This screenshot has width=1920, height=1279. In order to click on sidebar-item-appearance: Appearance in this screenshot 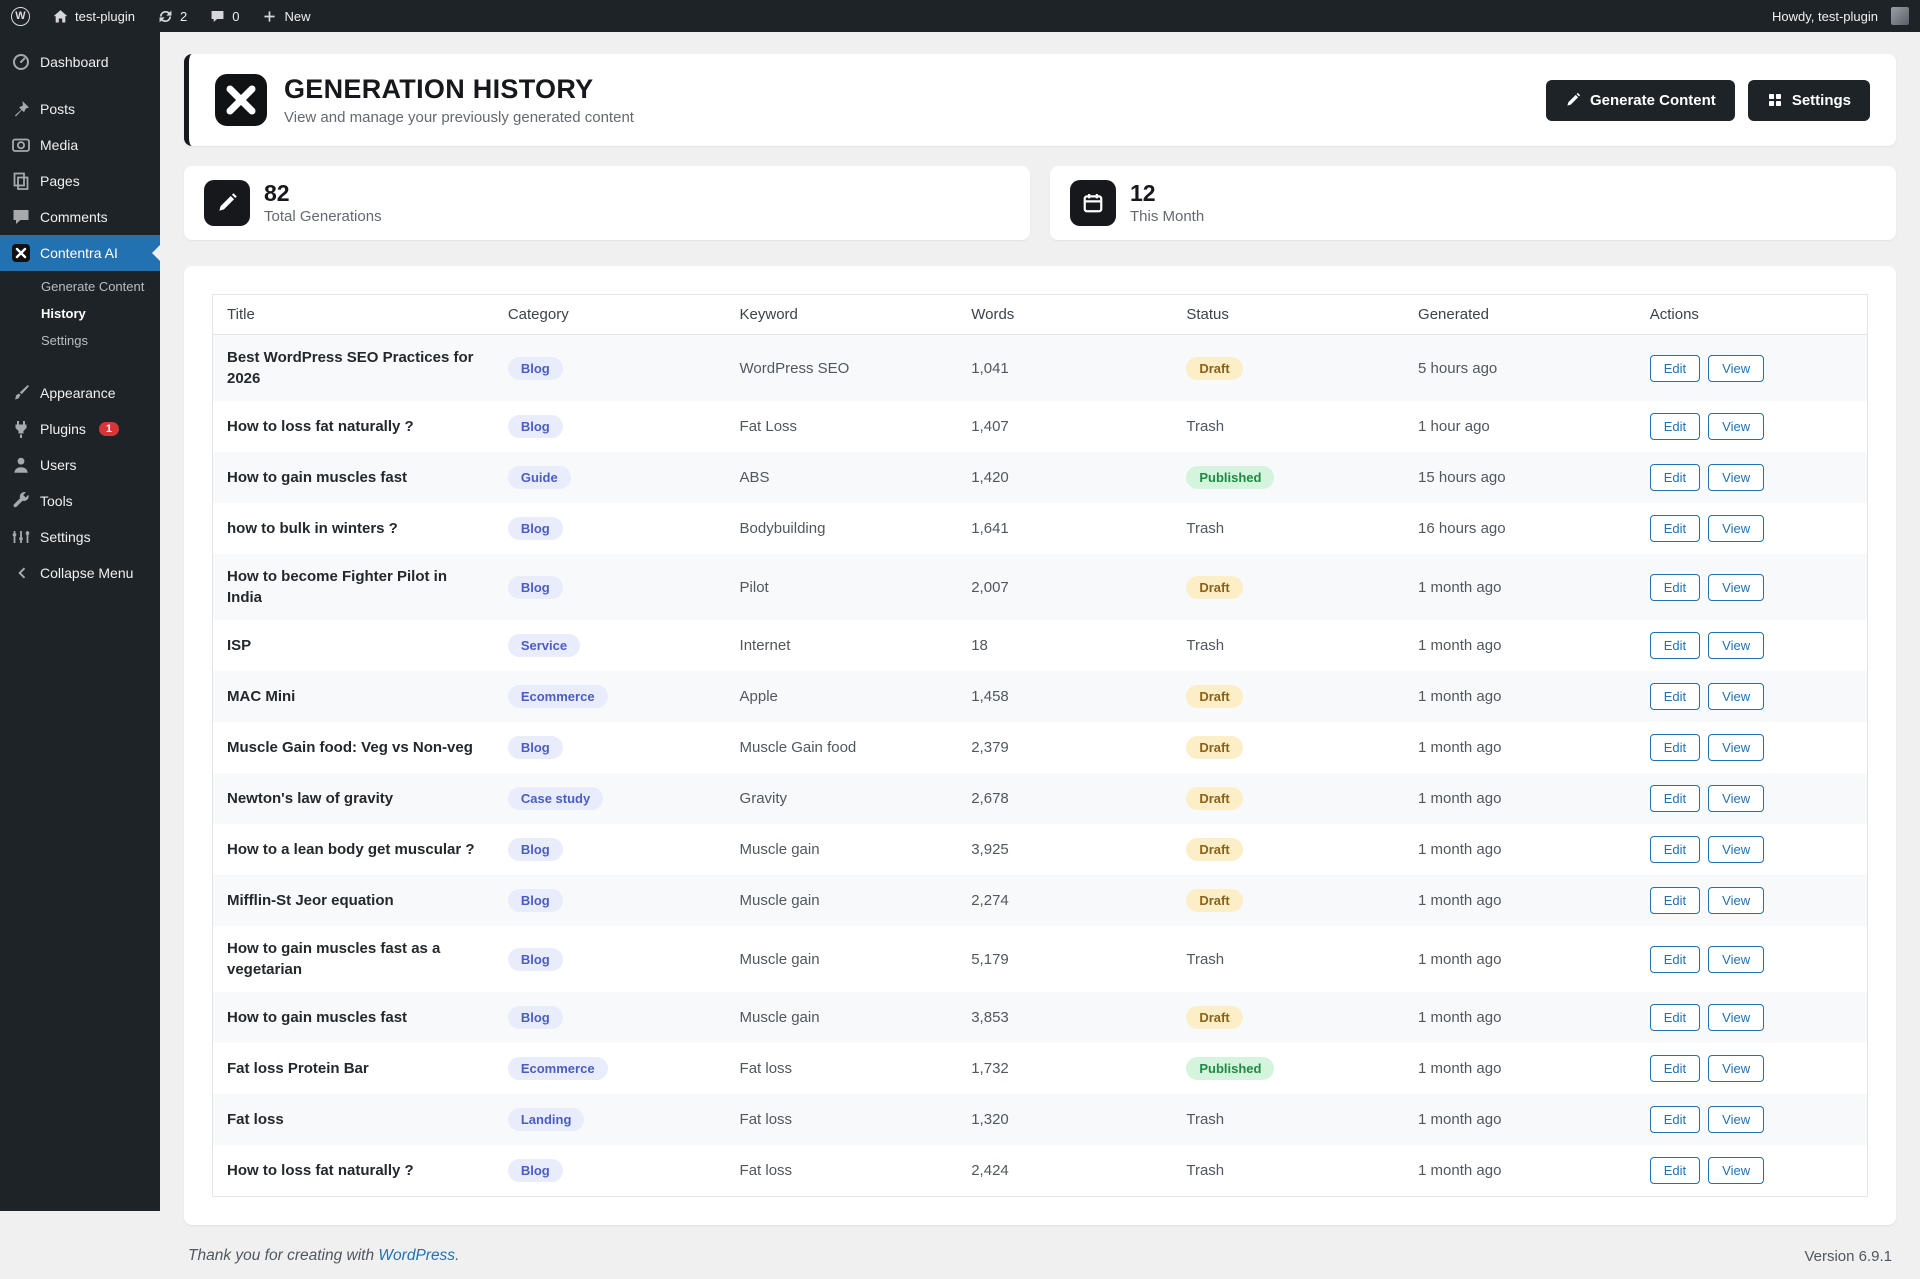, I will do `click(80, 393)`.